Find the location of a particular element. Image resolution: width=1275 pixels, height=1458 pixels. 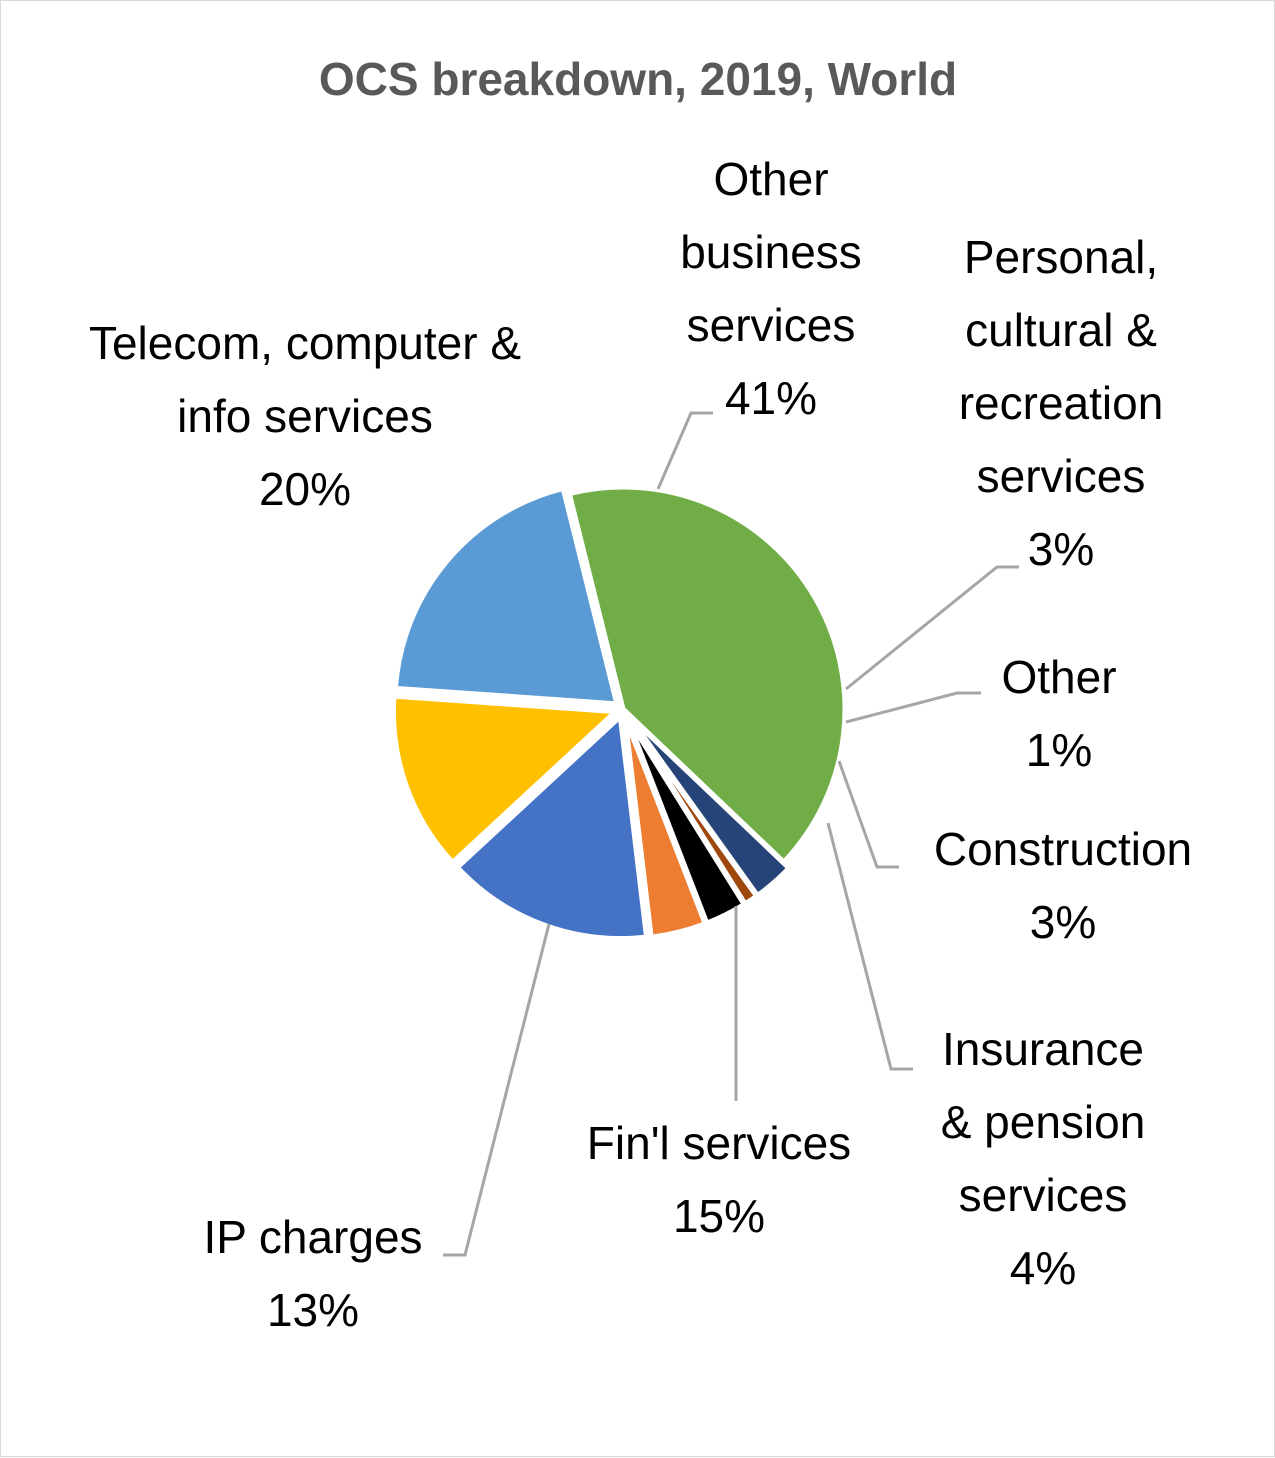

slice-label-0-line-2: services is located at coordinates (771, 325).